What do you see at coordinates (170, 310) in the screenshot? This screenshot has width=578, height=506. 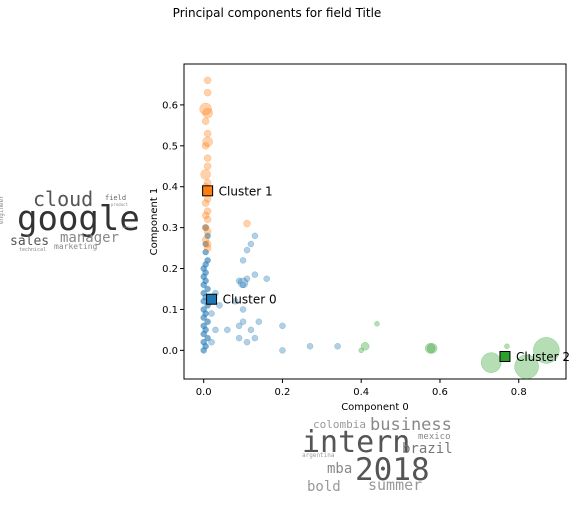 I see `y-tick-label: 0.1` at bounding box center [170, 310].